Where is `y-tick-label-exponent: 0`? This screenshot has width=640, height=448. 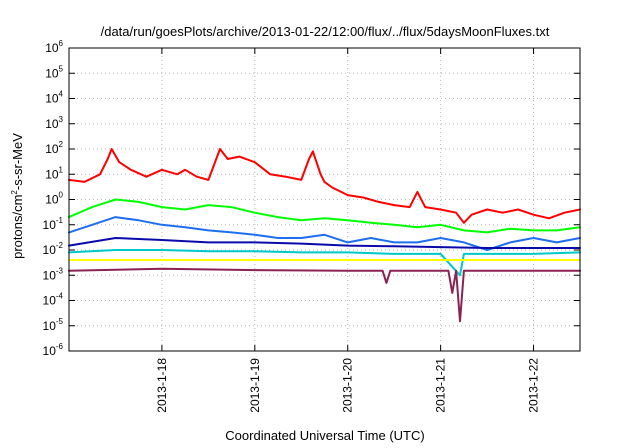 y-tick-label-exponent: 0 is located at coordinates (61, 195).